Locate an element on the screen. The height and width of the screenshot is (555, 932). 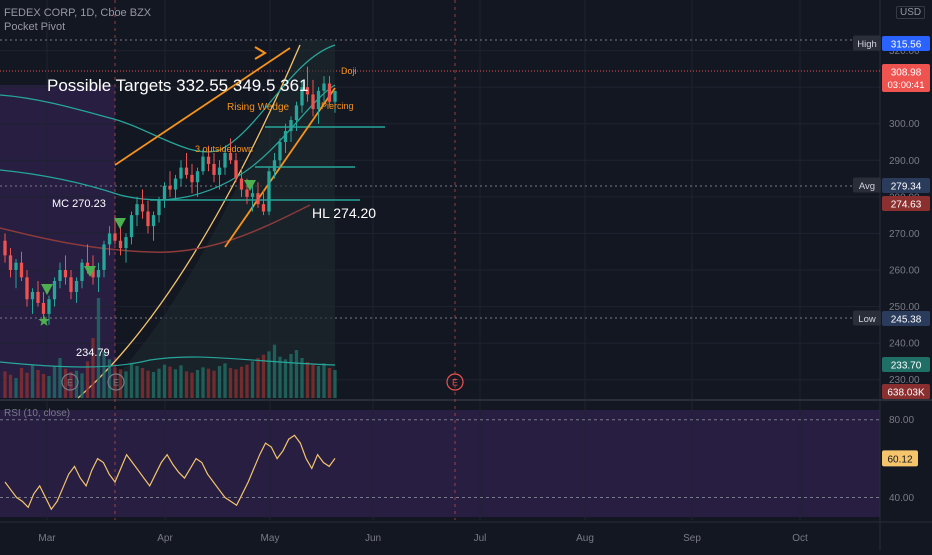
price-tag-value: 274.63 is located at coordinates (906, 205).